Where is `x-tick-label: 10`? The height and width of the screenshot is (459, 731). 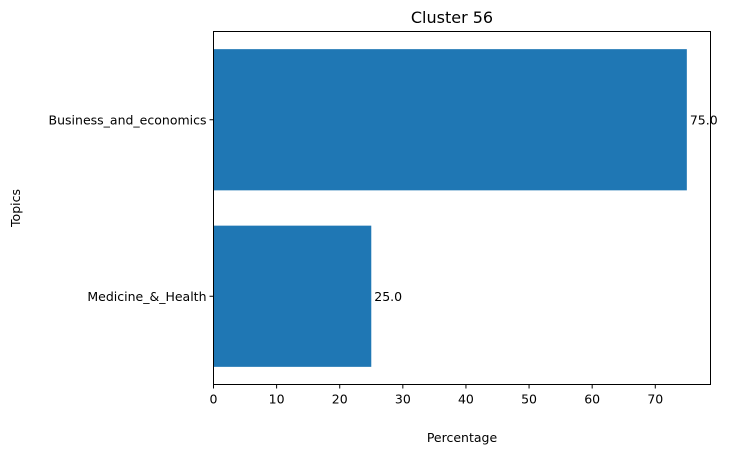 x-tick-label: 10 is located at coordinates (277, 399).